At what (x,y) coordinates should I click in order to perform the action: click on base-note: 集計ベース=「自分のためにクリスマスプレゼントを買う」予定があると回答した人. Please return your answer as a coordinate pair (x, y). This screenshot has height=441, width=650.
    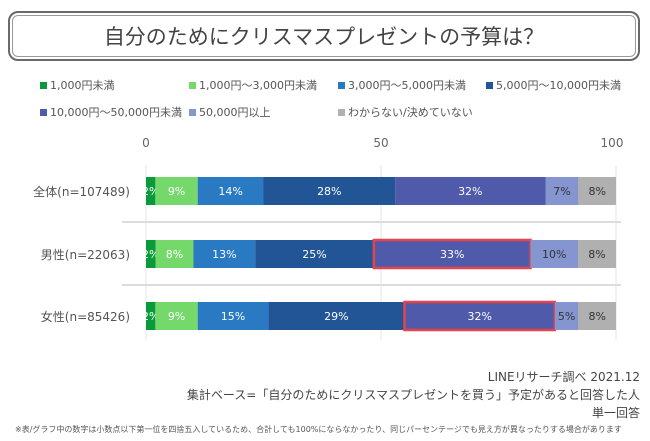
    Looking at the image, I should click on (413, 395).